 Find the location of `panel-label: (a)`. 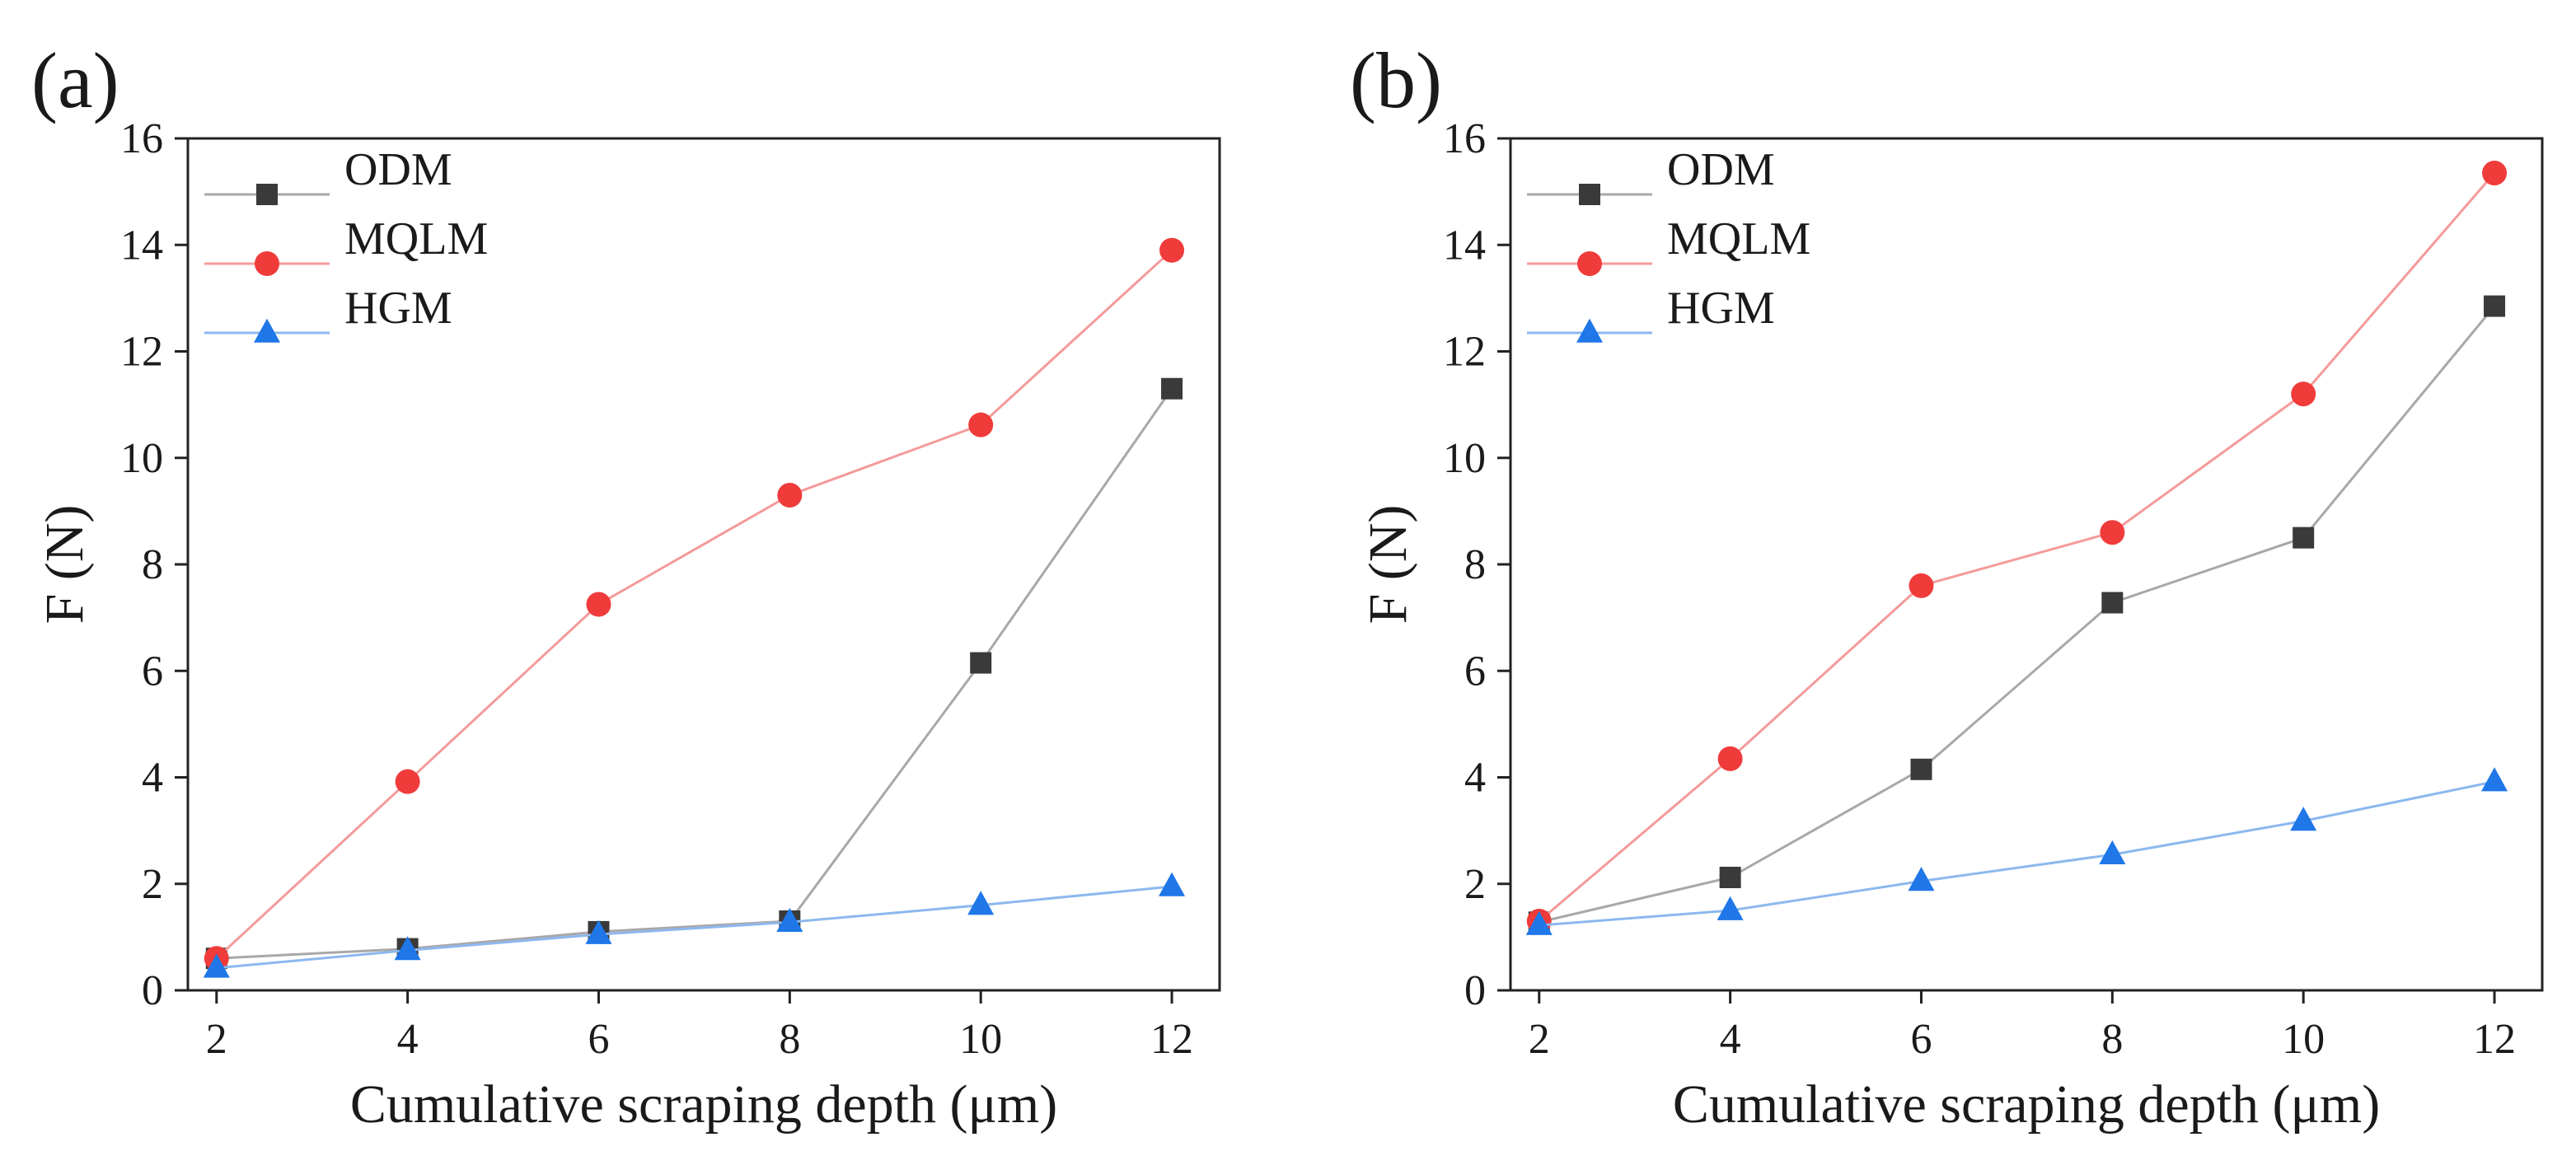

panel-label: (a) is located at coordinates (75, 80).